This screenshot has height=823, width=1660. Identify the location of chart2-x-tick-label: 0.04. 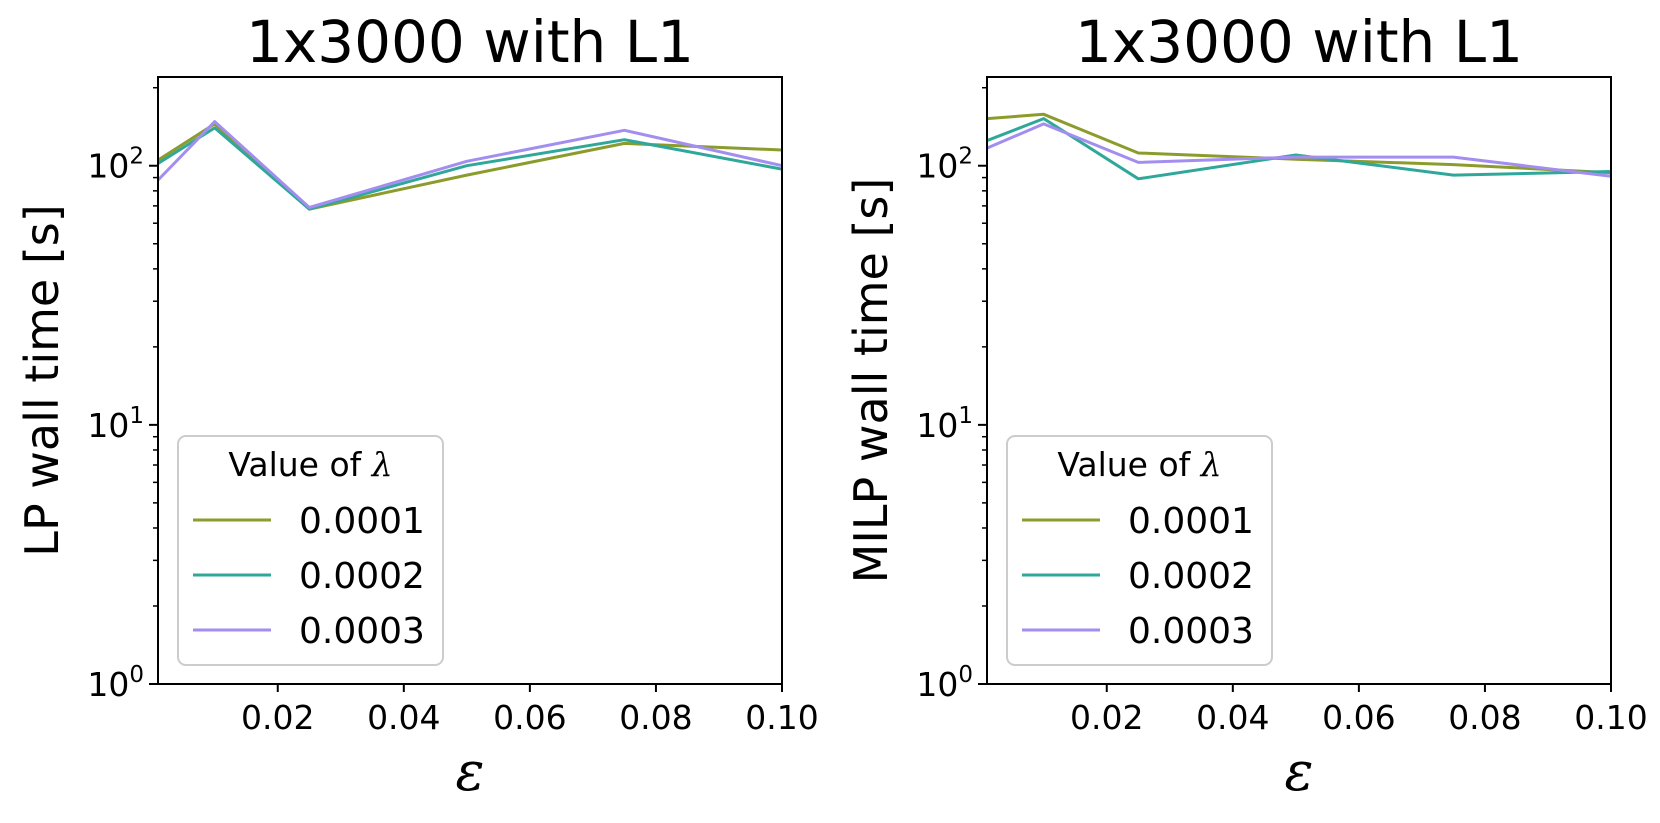
(1232, 717).